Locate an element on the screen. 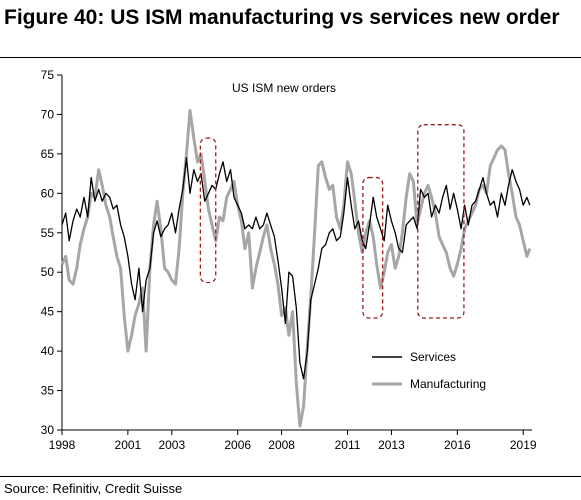 This screenshot has height=500, width=581. y-tick-label: 65 is located at coordinates (48, 154).